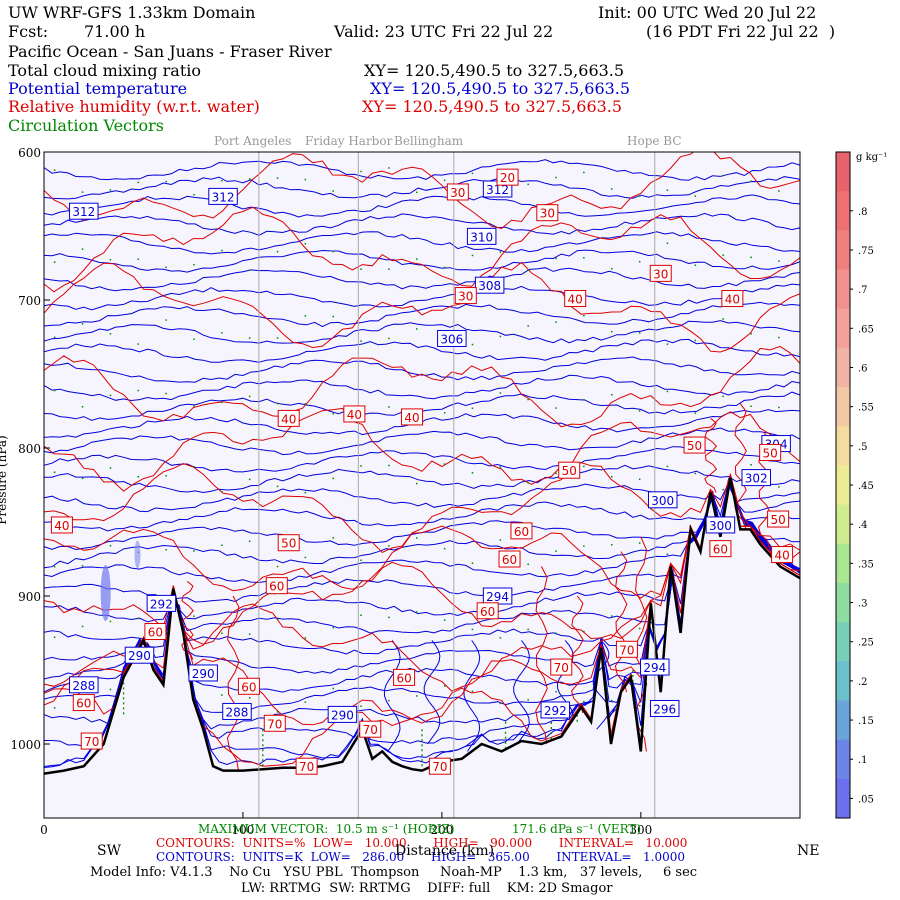 Image resolution: width=900 pixels, height=900 pixels. What do you see at coordinates (871, 157) in the screenshot?
I see `legend-title: g kg⁻¹` at bounding box center [871, 157].